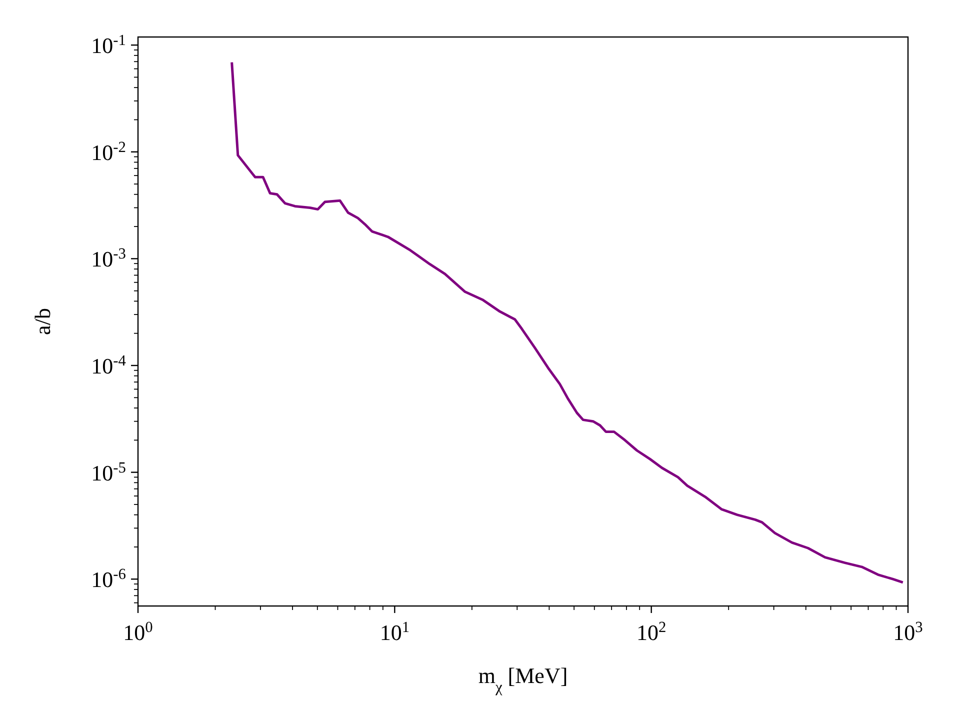  I want to click on x-tick-label: 10$^{0}$, so click(138, 631).